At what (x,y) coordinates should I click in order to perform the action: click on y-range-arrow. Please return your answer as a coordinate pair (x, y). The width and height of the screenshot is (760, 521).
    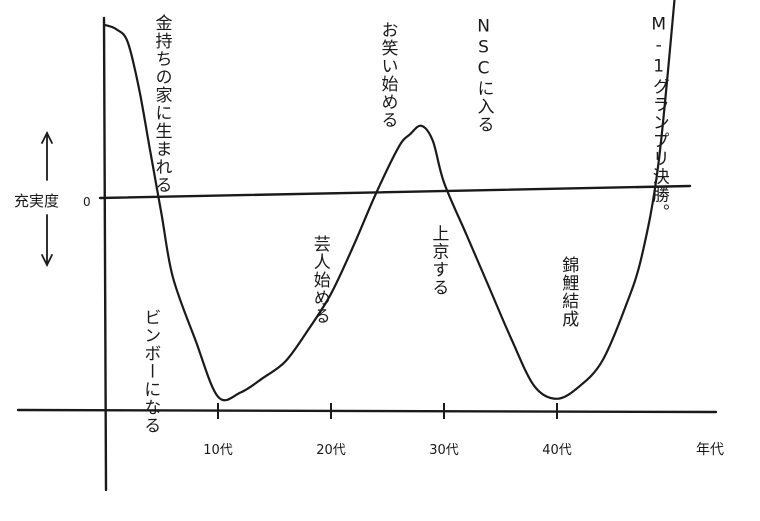
    Looking at the image, I should click on (47, 199).